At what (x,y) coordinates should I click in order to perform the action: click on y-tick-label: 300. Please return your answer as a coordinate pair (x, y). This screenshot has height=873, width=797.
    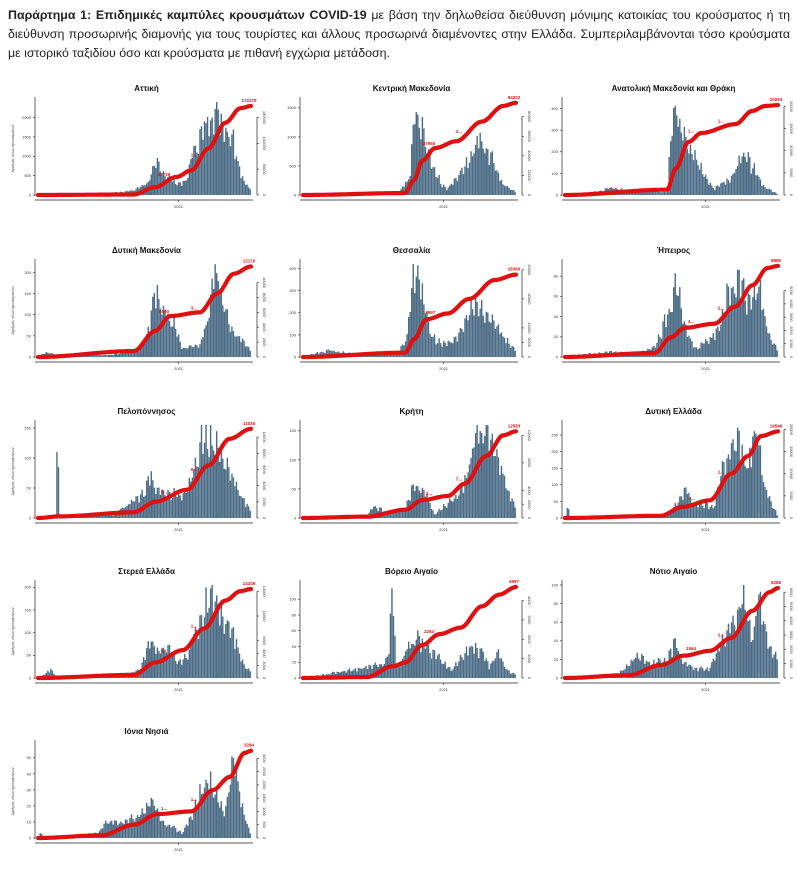
    Looking at the image, I should click on (292, 290).